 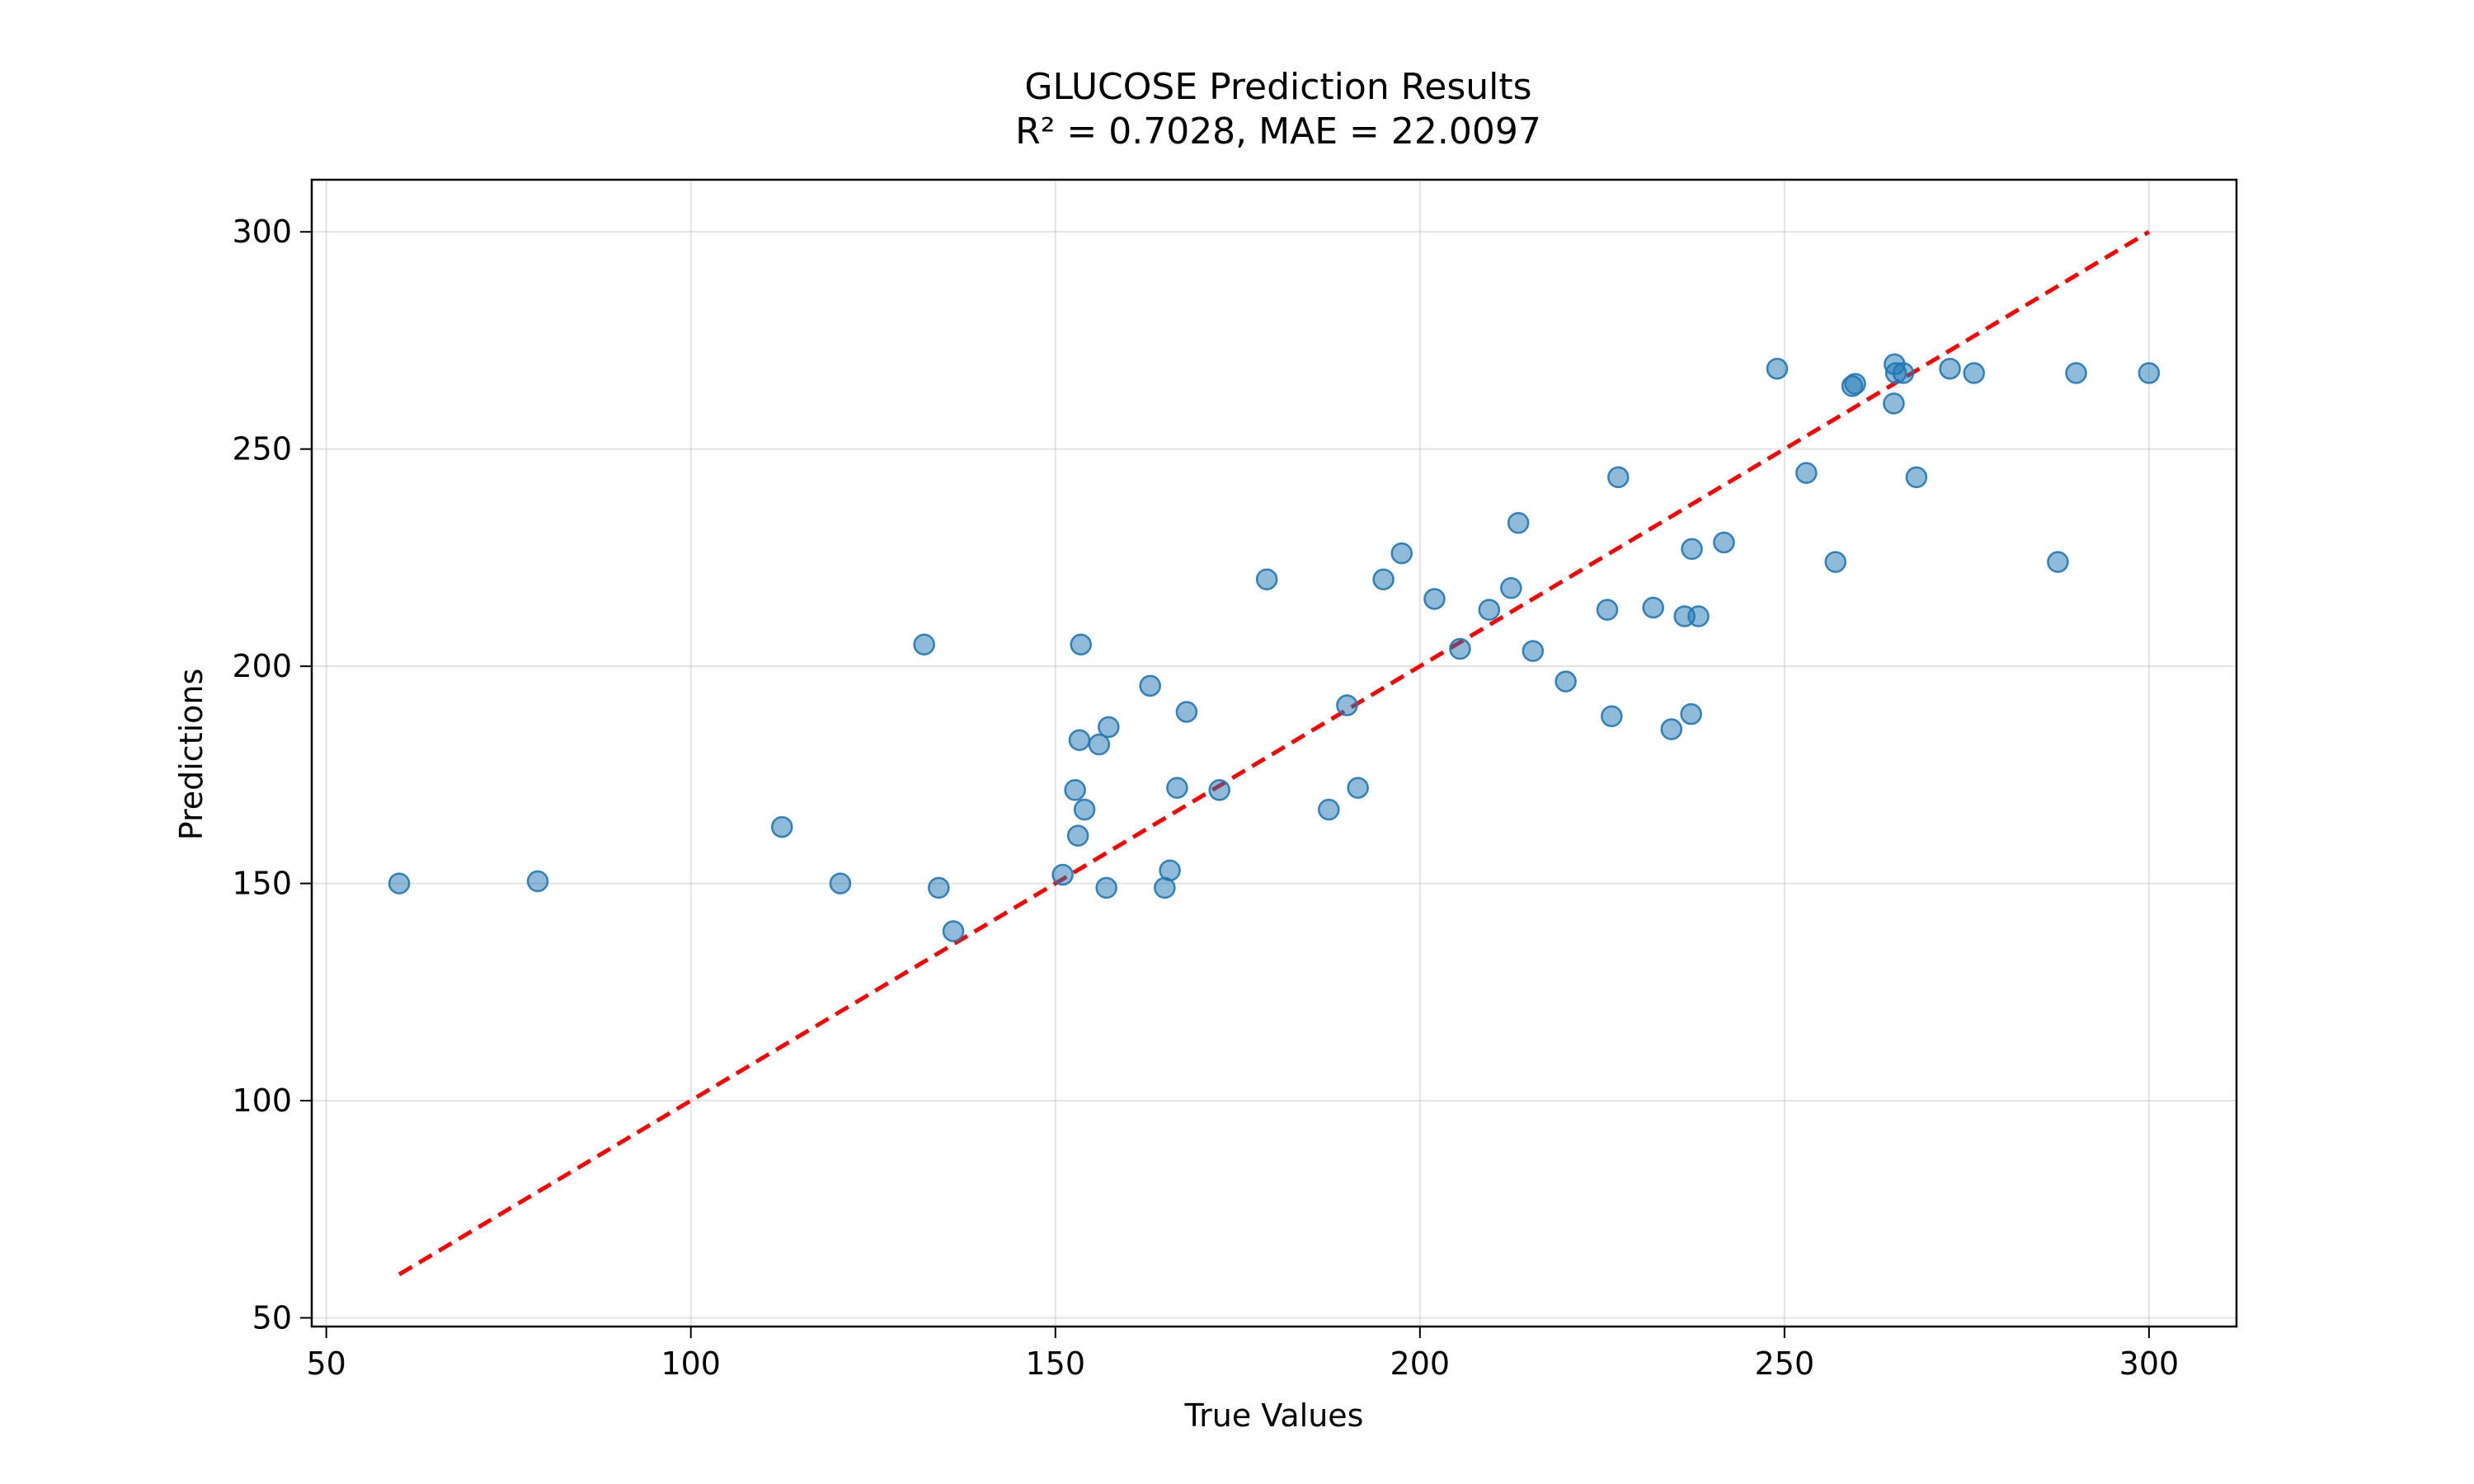 What do you see at coordinates (326, 1363) in the screenshot?
I see `x-tick-label: 50` at bounding box center [326, 1363].